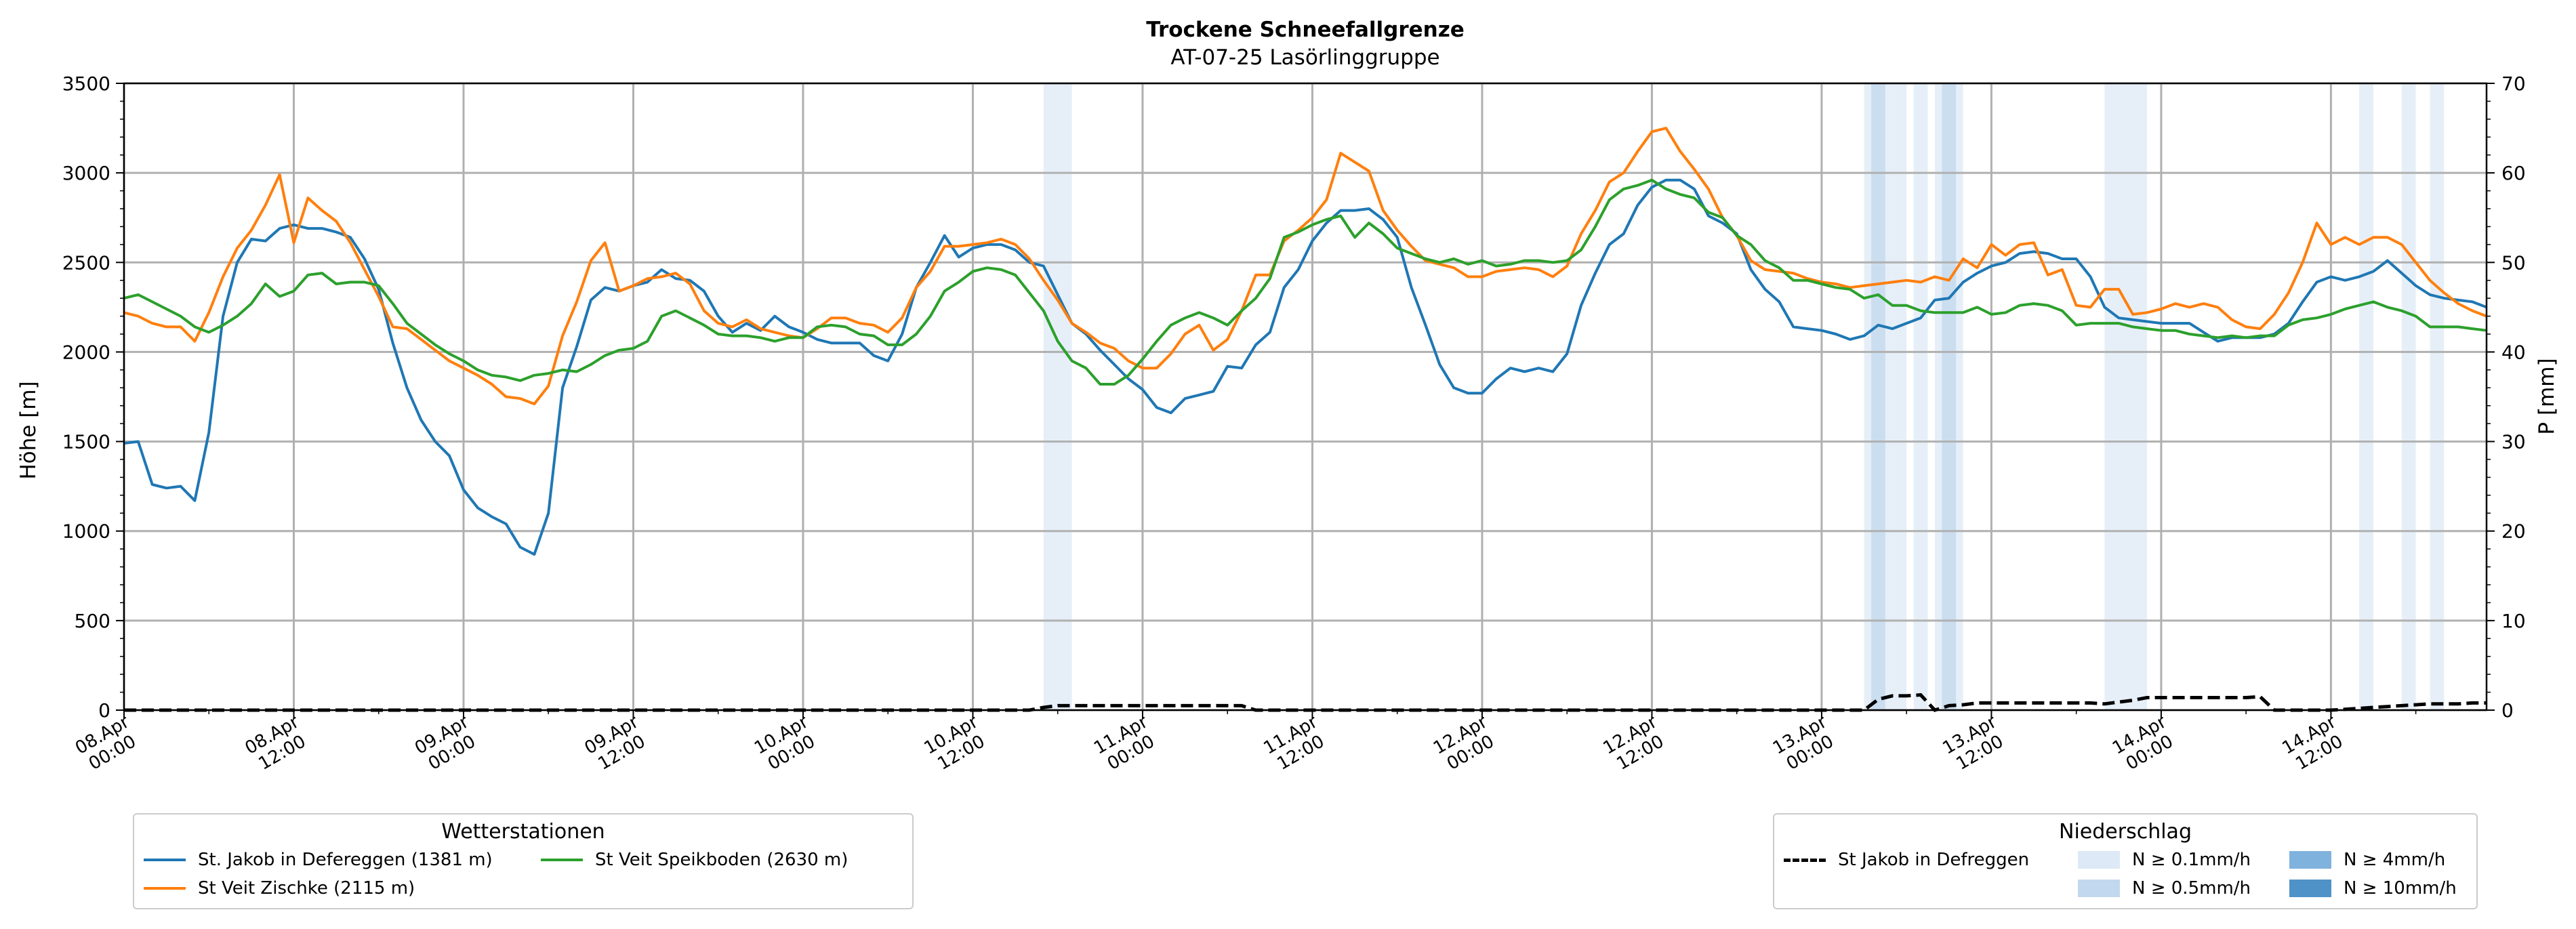 This screenshot has height=929, width=2576. I want to click on x-tick-label: 08.Apr00:00, so click(108, 743).